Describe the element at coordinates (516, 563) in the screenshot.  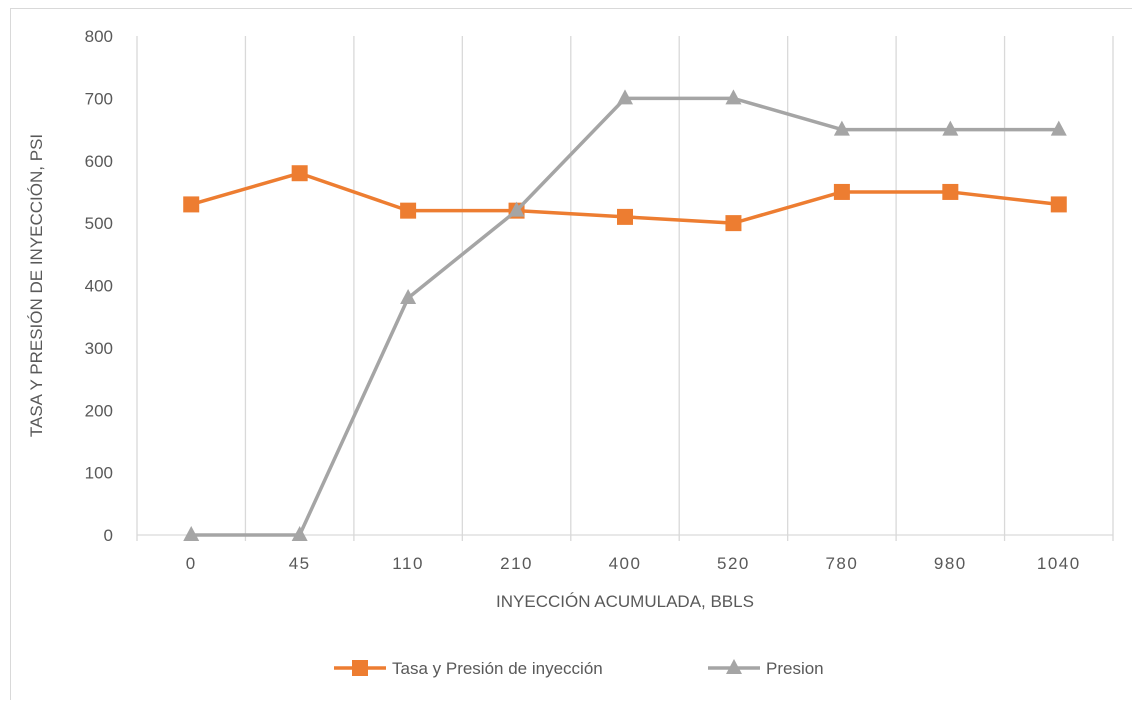
I see `x-tick-label: 210` at that location.